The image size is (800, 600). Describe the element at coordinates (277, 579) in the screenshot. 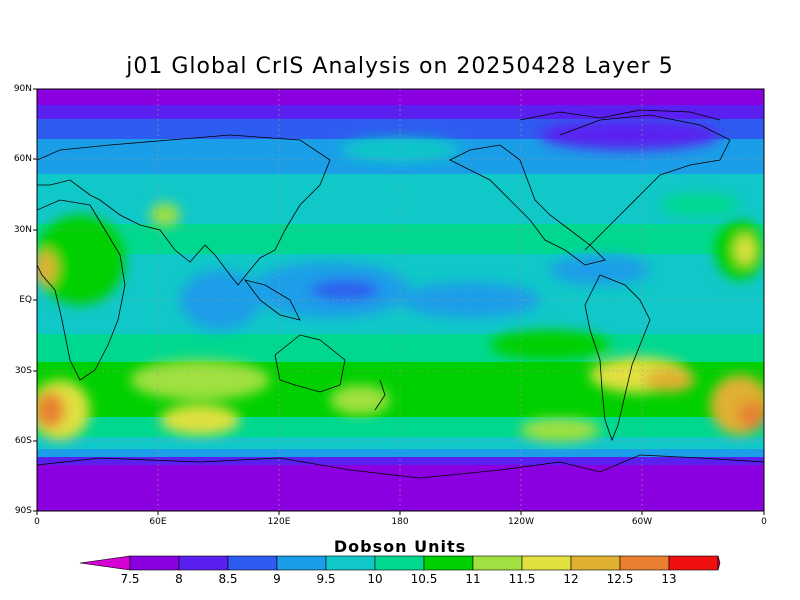

I see `colorbar-tick-label: 9` at that location.